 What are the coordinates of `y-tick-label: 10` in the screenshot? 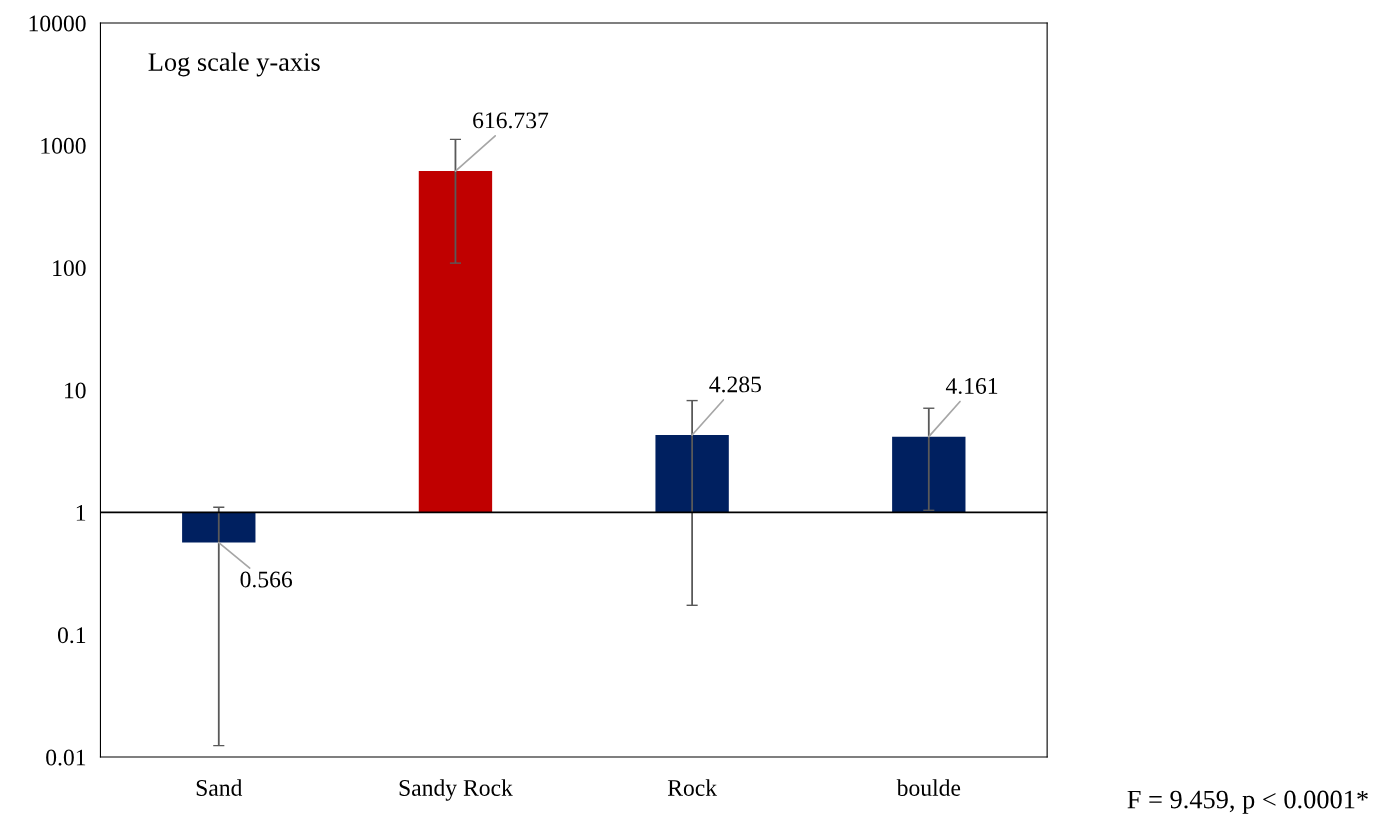 It's located at (75, 390).